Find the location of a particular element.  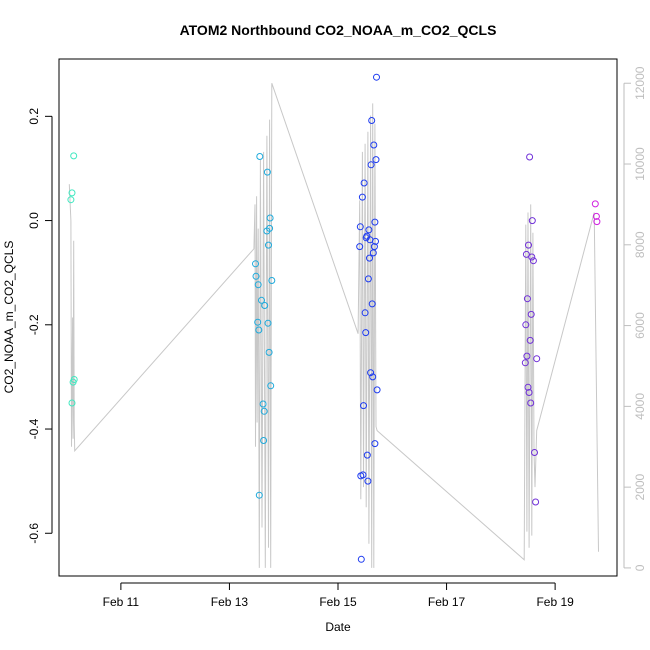

y2-tick-label: 12000 is located at coordinates (640, 83).